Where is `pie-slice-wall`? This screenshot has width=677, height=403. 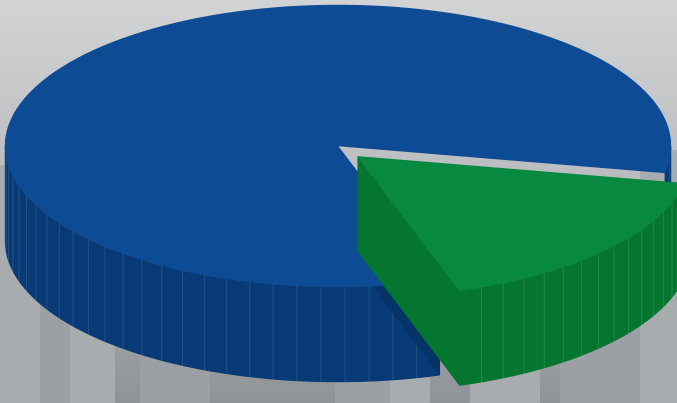 pie-slice-wall is located at coordinates (408, 271).